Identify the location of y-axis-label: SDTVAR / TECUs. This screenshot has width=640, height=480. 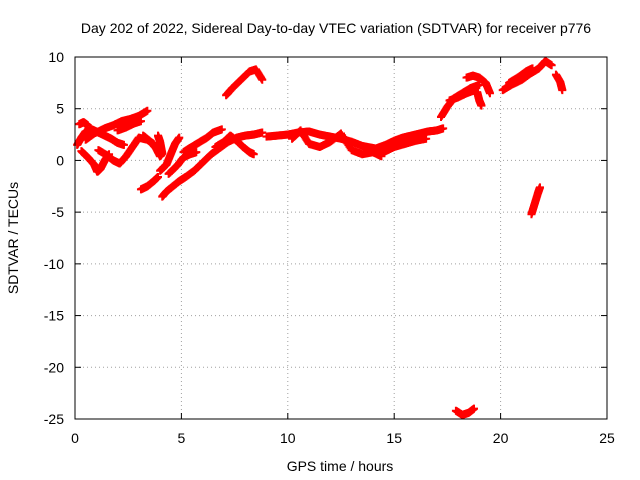
(13, 238).